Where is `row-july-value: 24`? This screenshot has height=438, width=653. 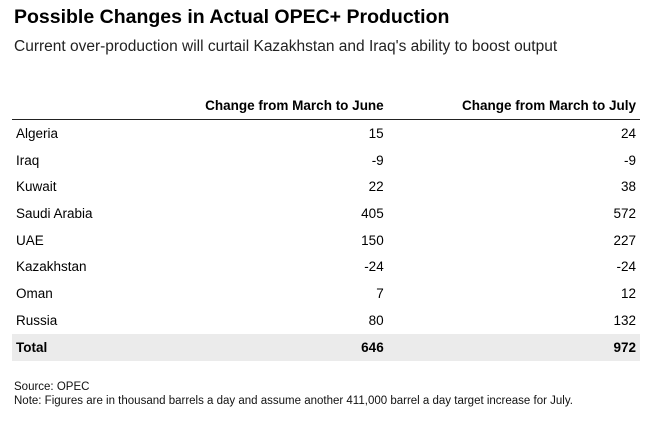 row-july-value: 24 is located at coordinates (628, 133).